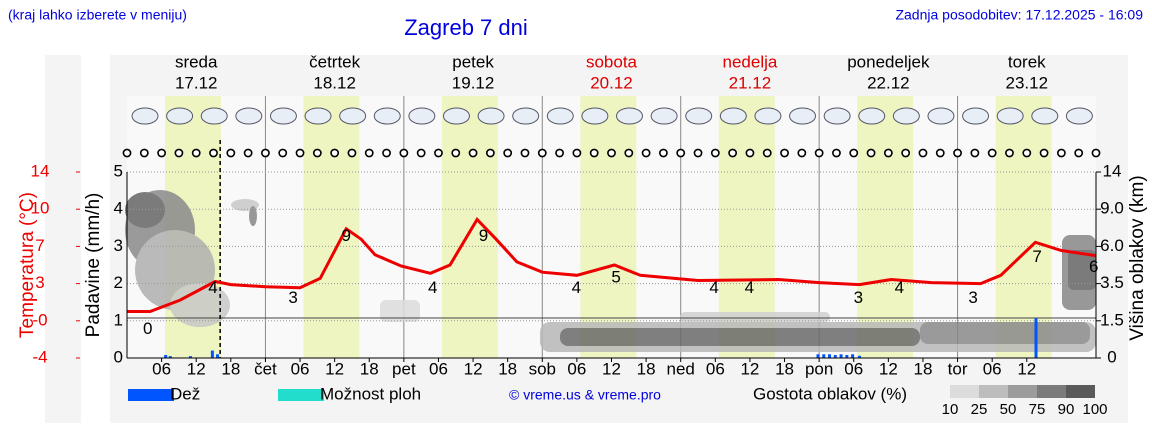  Describe the element at coordinates (151, 395) in the screenshot. I see `legend-swatch` at that location.